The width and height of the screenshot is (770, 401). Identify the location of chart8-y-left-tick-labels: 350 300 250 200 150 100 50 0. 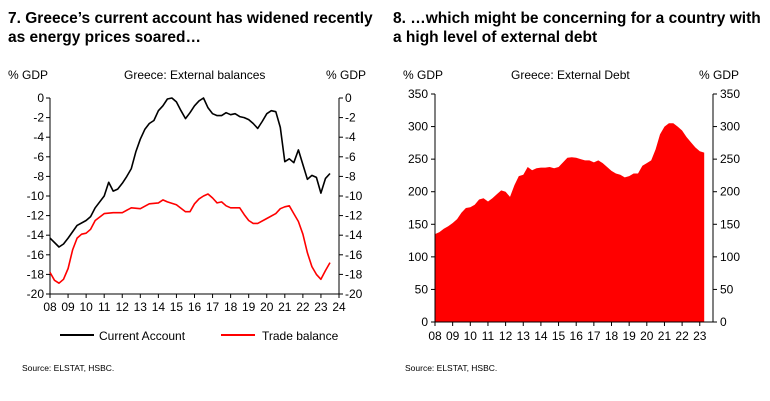
(418, 208).